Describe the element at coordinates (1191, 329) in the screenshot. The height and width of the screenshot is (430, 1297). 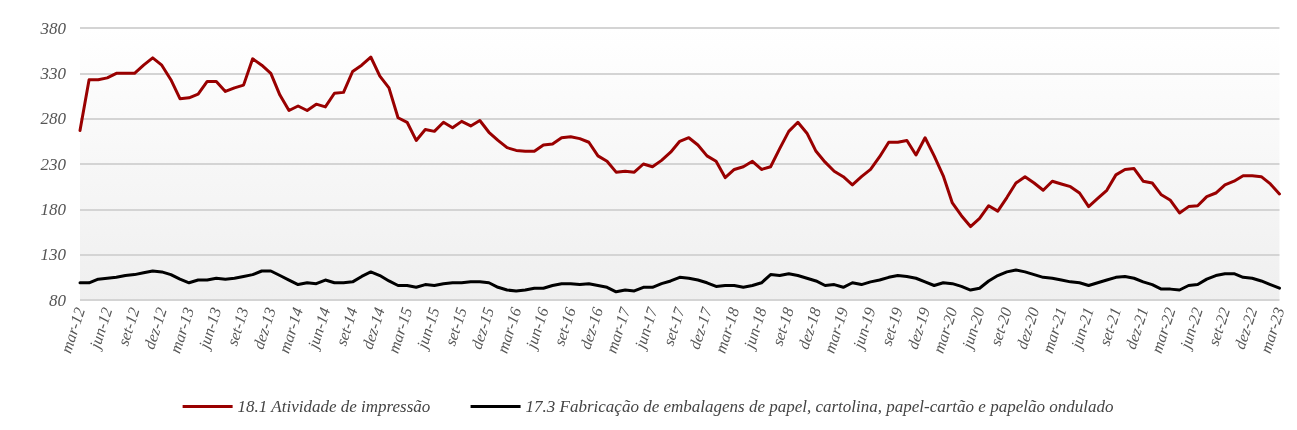
I see `x-tick-label: jun-22` at that location.